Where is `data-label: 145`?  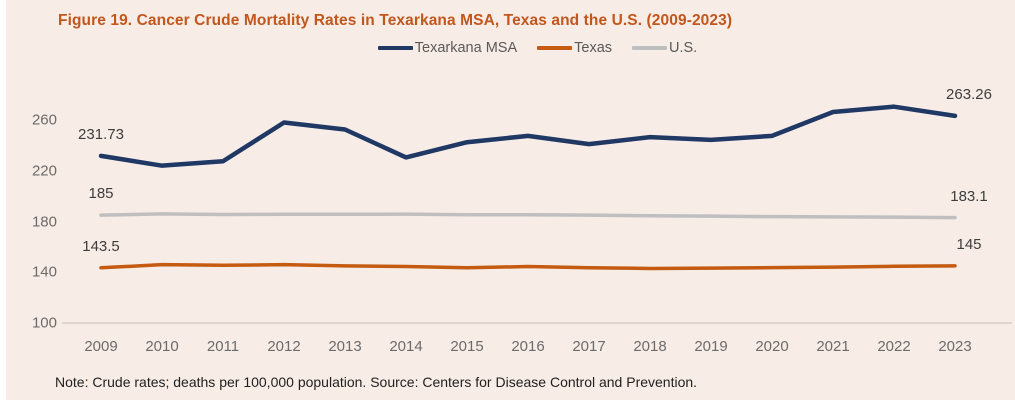
data-label: 145 is located at coordinates (969, 244).